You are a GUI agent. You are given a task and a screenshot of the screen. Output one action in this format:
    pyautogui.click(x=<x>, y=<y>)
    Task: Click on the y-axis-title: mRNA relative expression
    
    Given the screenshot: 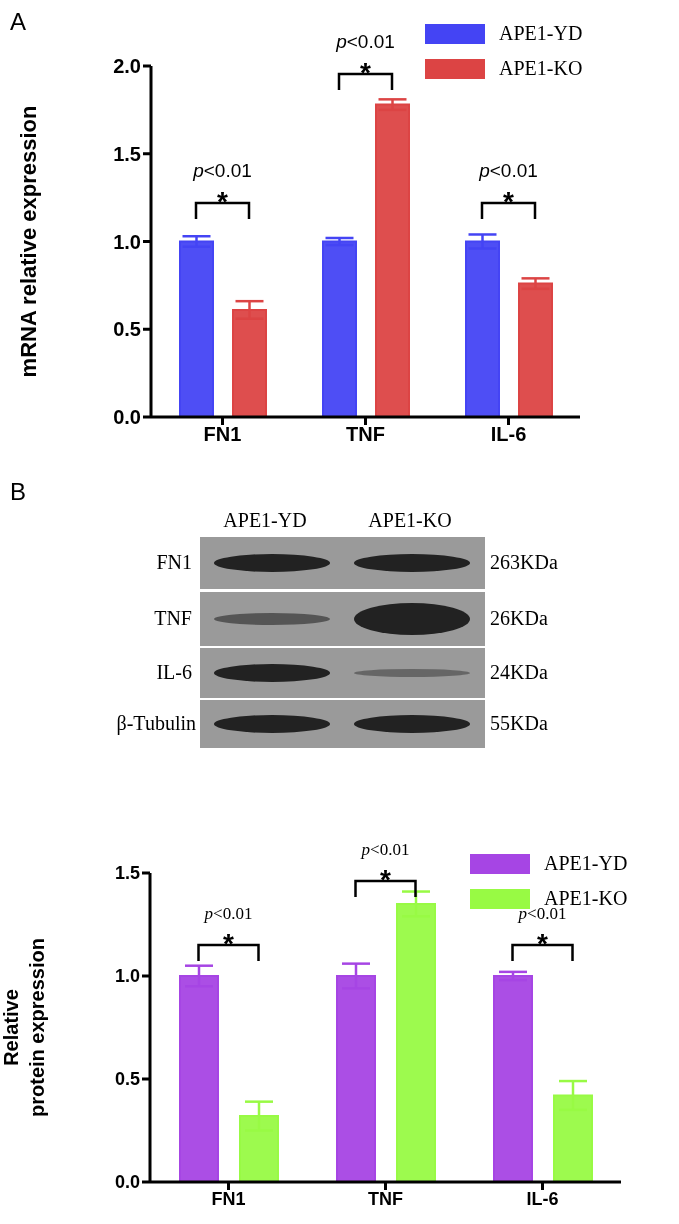 What is the action you would take?
    pyautogui.click(x=28, y=241)
    